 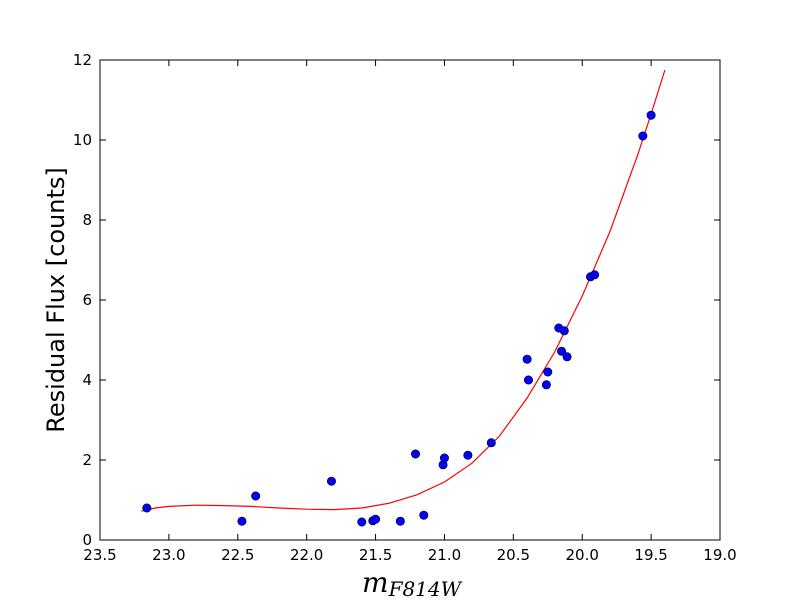 I want to click on y-tick-label: 10, so click(x=82, y=140).